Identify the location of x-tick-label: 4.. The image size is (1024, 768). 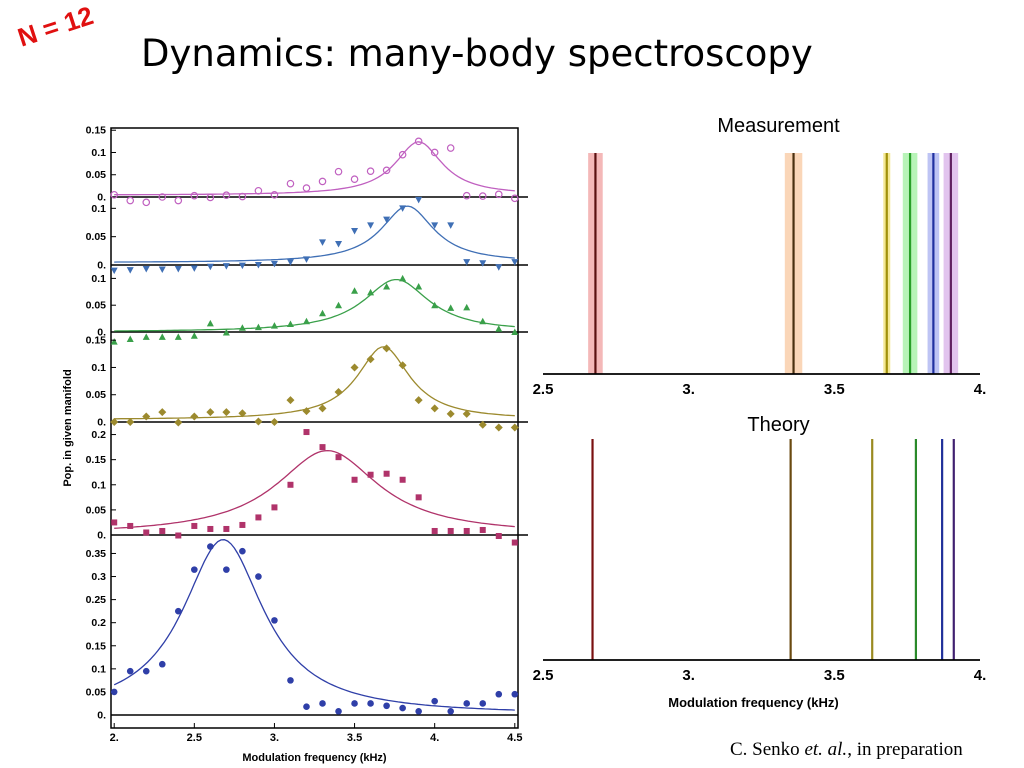
(980, 389).